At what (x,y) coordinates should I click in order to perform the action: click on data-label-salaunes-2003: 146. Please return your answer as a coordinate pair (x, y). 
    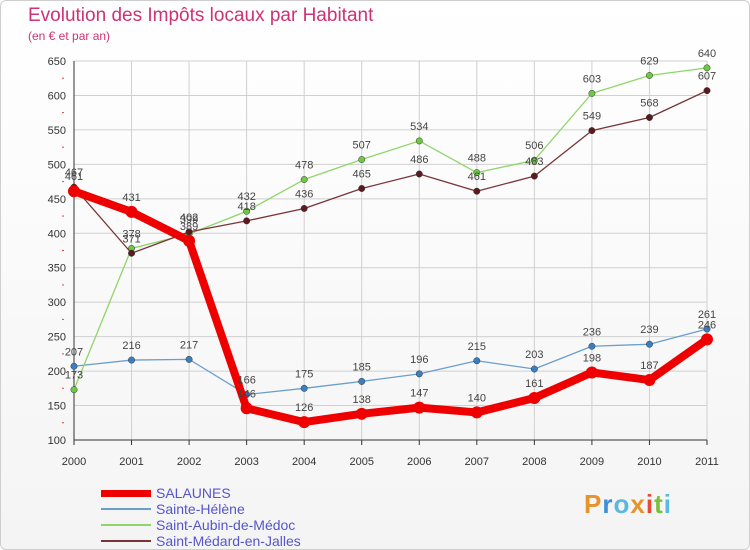
    Looking at the image, I should click on (246, 394).